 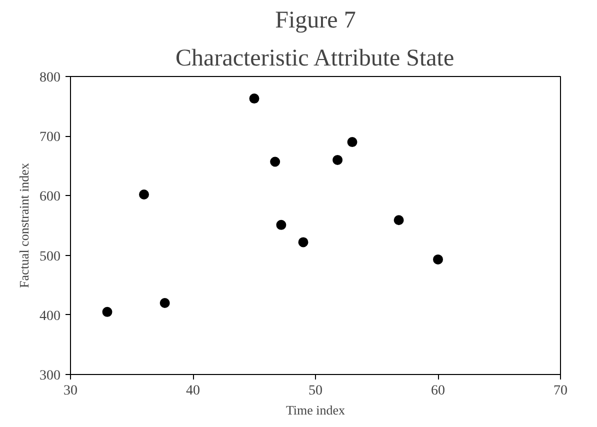 I want to click on y-tick-label: 400, so click(x=50, y=316).